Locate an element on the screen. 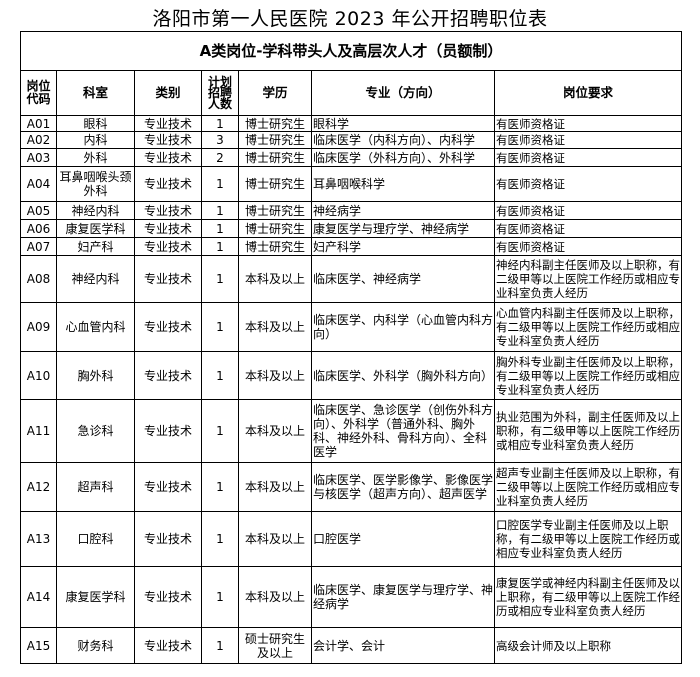  cell-major: 口腔医学 is located at coordinates (403, 539).